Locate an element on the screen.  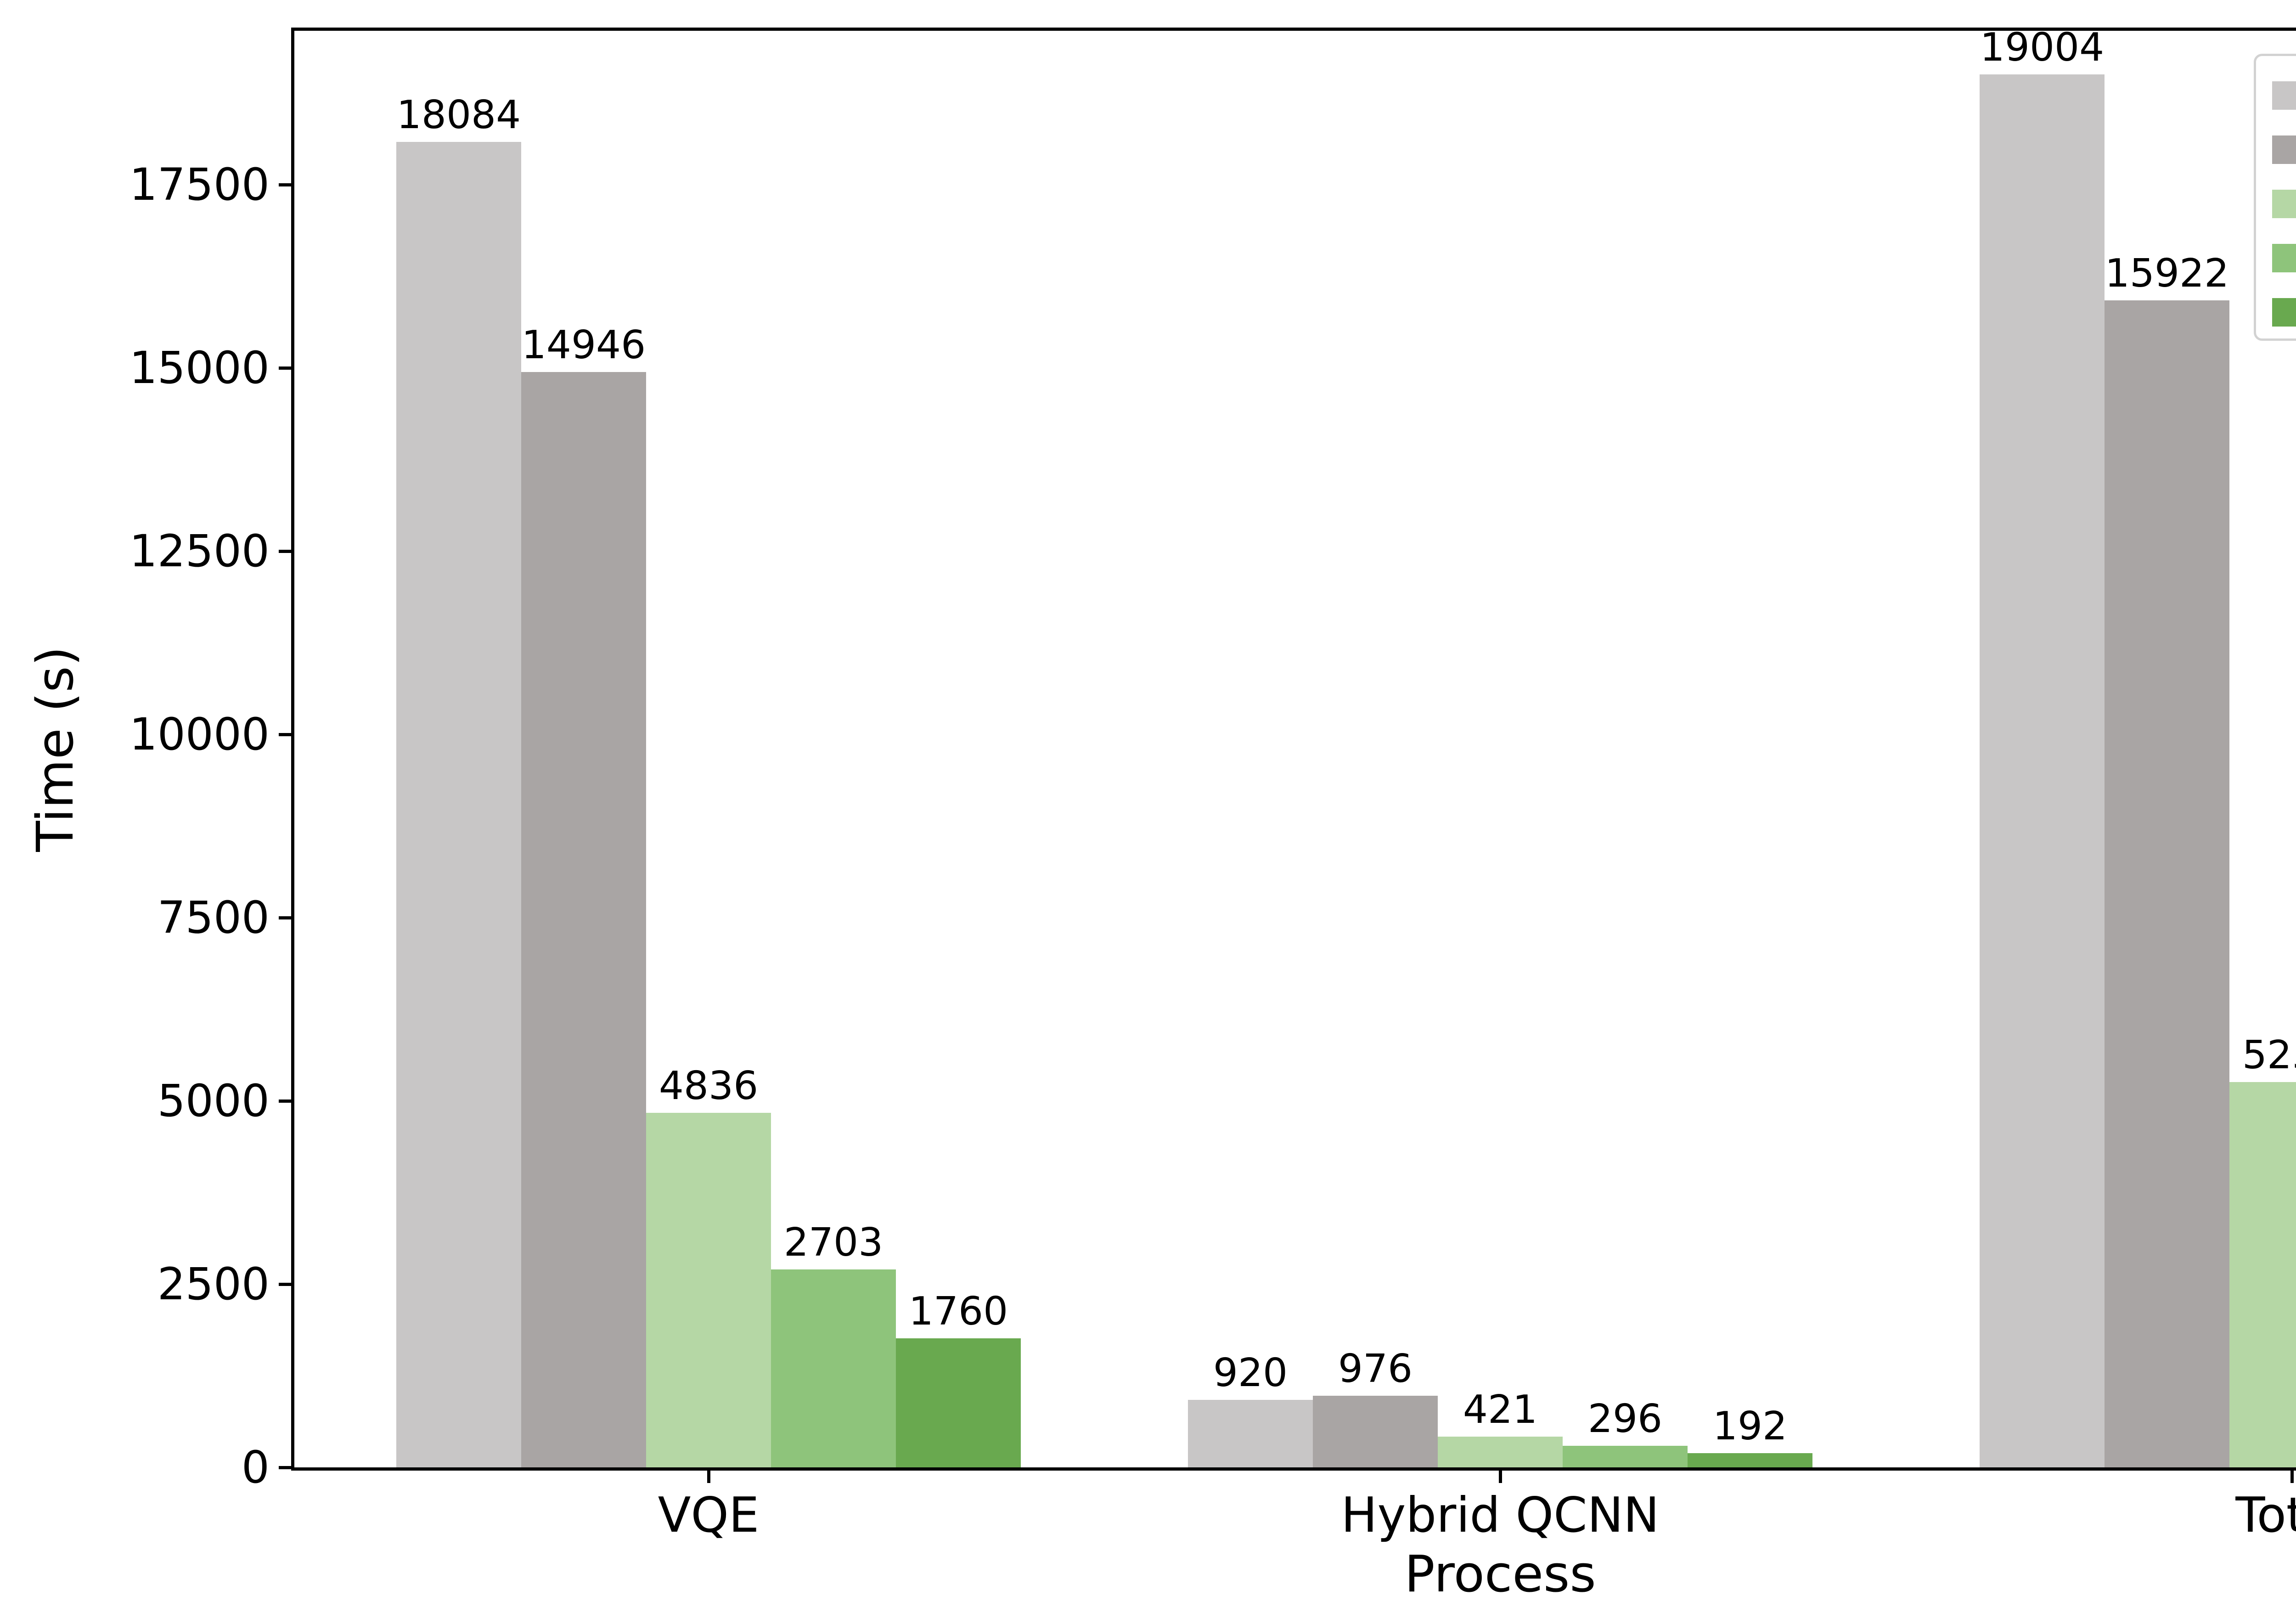
y-tick-label: 0 is located at coordinates (255, 1467).